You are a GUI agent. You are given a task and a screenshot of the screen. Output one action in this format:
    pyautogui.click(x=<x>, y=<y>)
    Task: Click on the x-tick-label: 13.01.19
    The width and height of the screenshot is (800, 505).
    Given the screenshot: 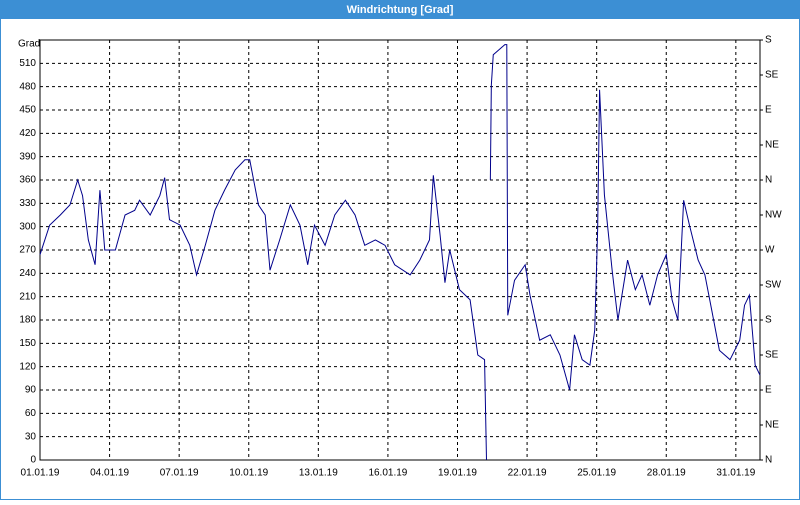 What is the action you would take?
    pyautogui.click(x=318, y=473)
    